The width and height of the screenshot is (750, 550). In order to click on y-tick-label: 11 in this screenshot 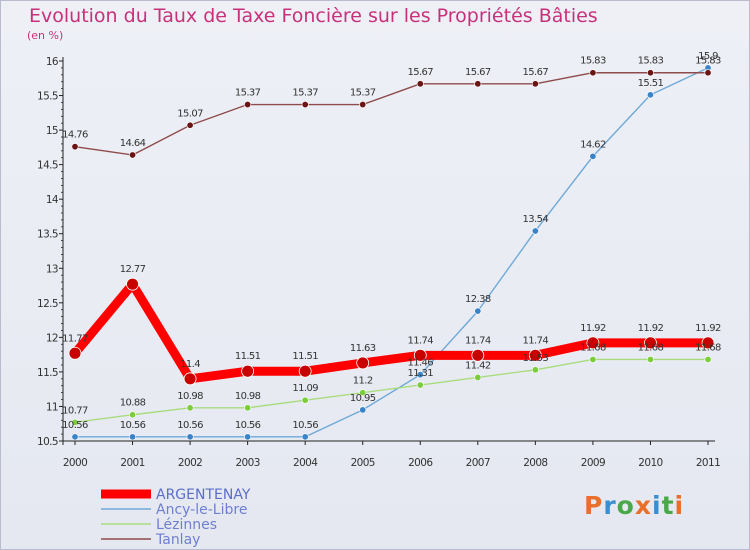, I will do `click(52, 407)`.